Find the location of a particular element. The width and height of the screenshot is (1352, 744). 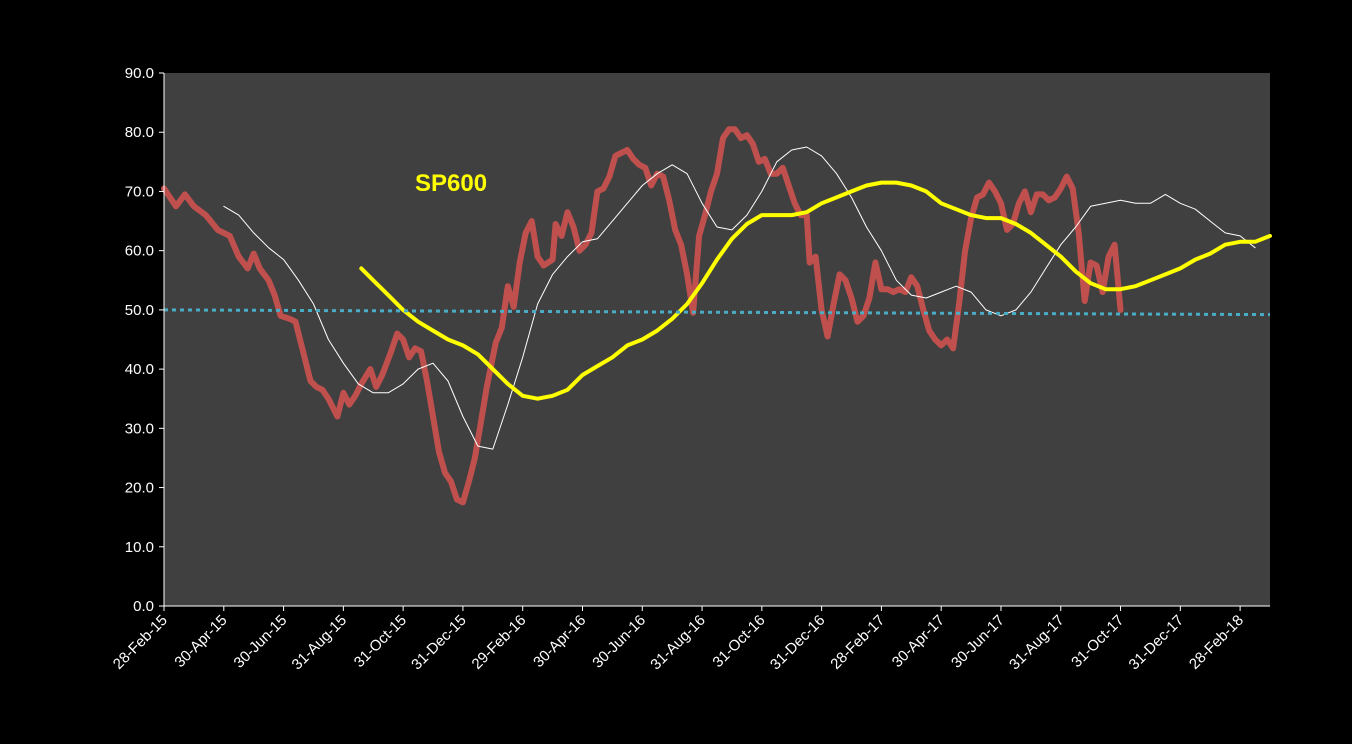

y-tick-label: 20.0 is located at coordinates (139, 488).